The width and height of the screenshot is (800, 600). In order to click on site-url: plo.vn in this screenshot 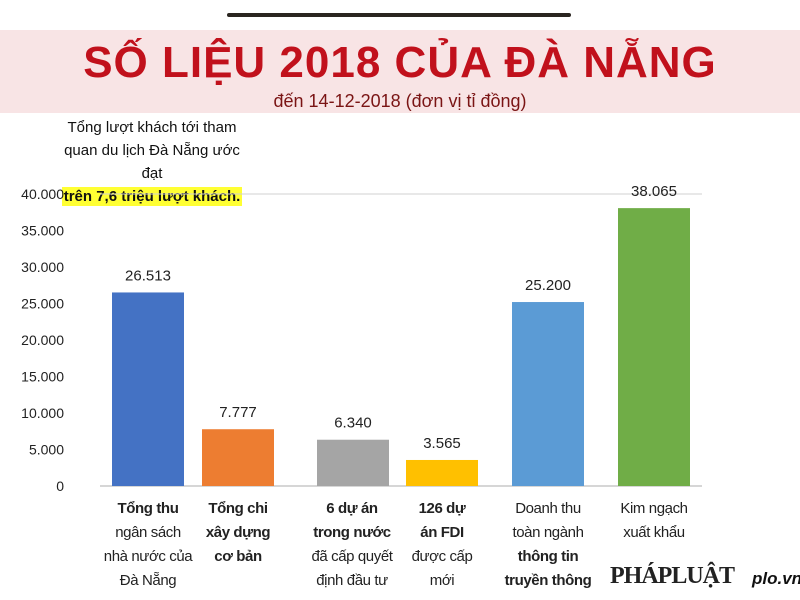, I will do `click(776, 578)`.